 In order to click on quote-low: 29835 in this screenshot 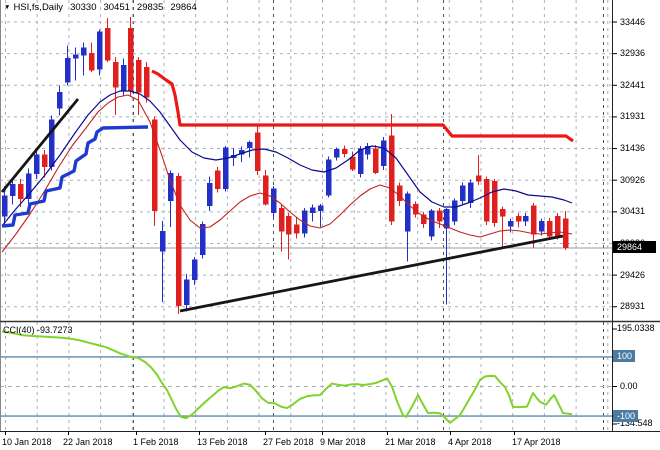, I will do `click(150, 7)`.